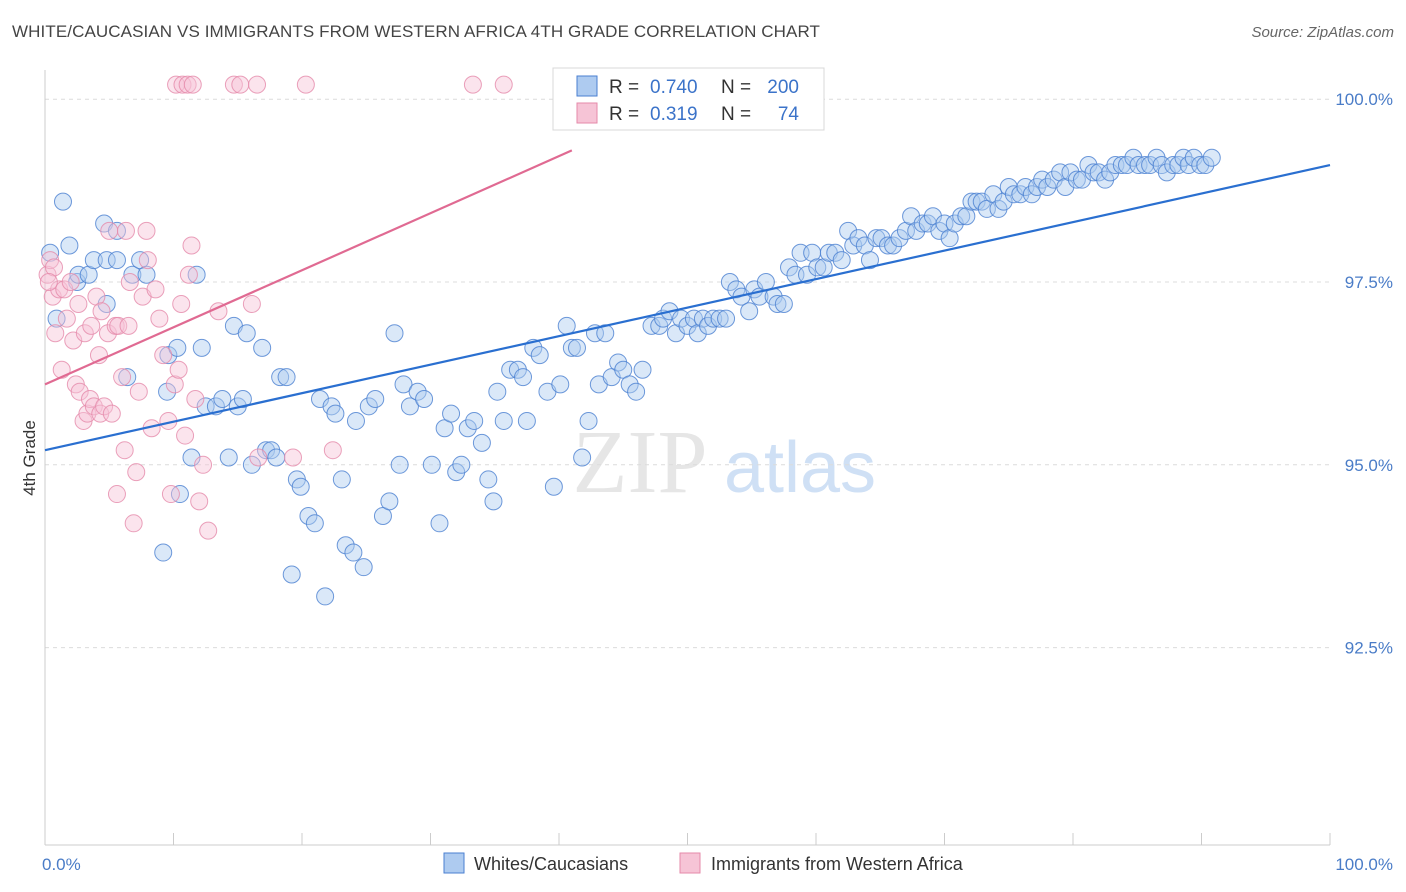 Image resolution: width=1406 pixels, height=892 pixels. I want to click on y-tick-label: 95.0%, so click(1369, 465).